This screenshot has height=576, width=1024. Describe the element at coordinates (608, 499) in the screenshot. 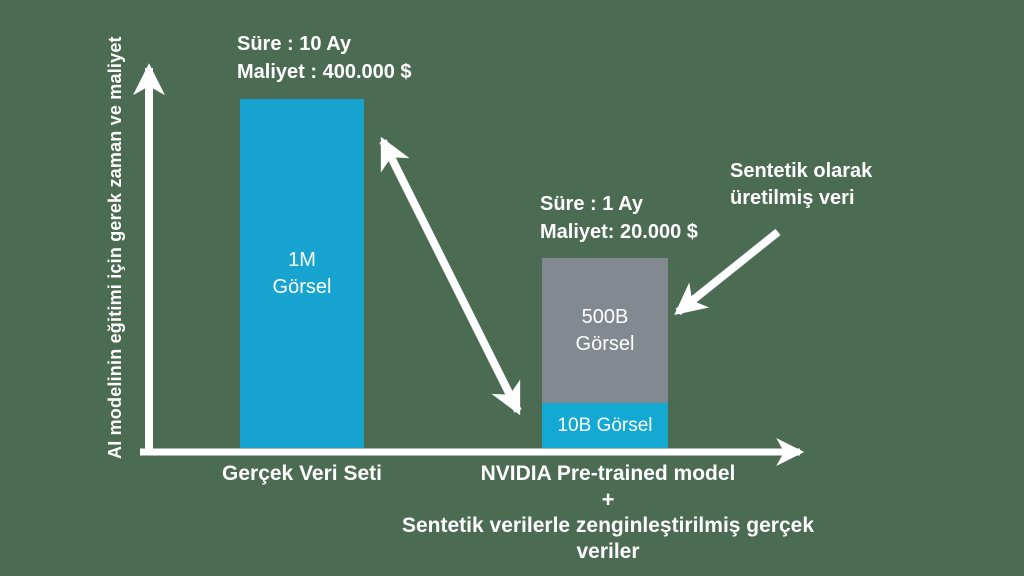

I see `x-label-plus-sign: +` at that location.